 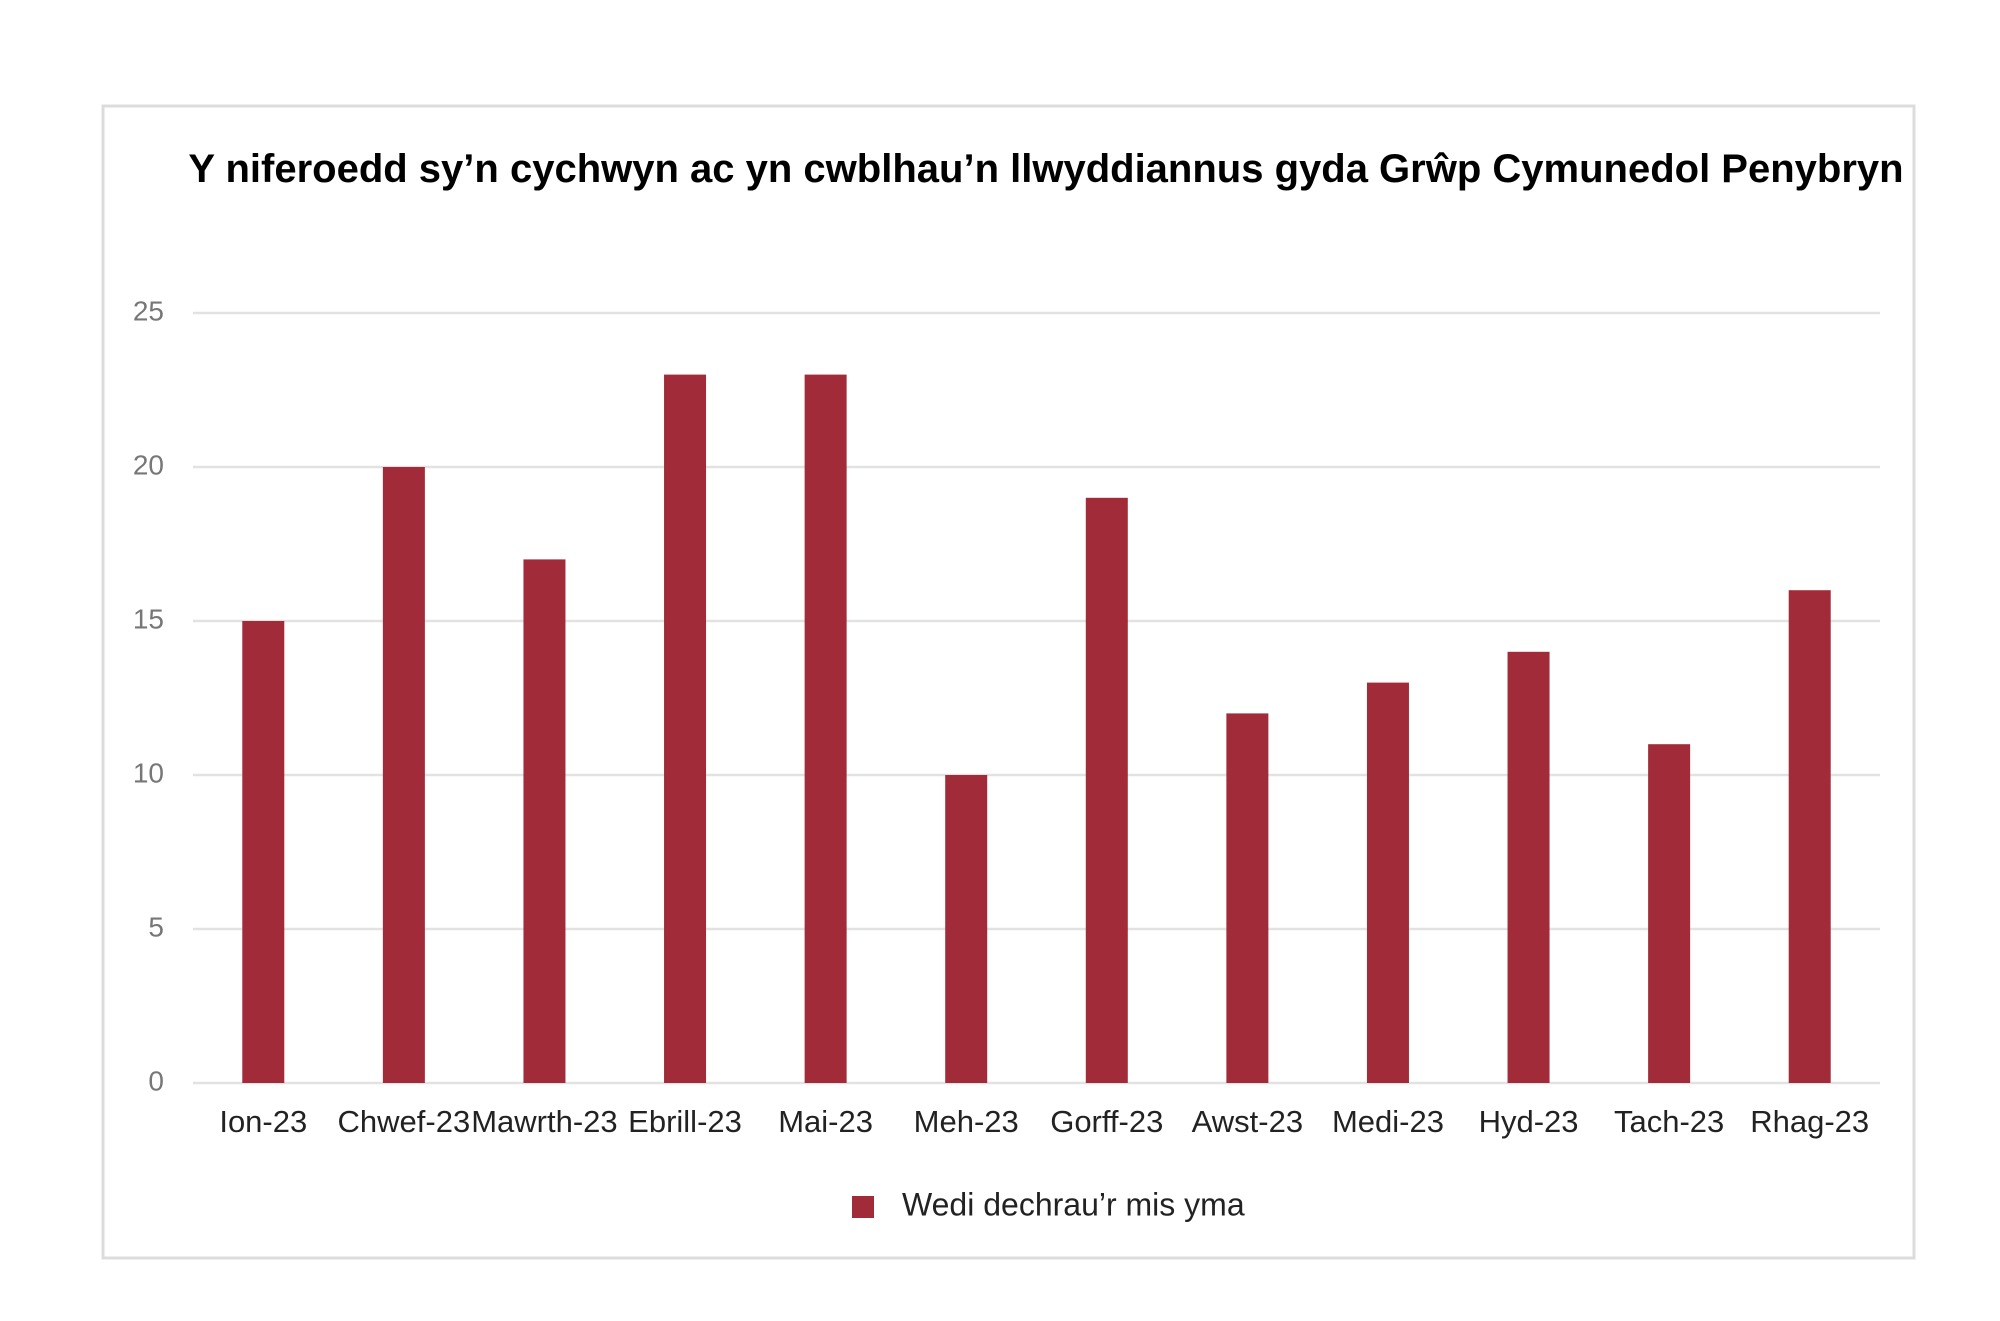 I want to click on x-tick-label: Ebrill-23, so click(x=685, y=1121).